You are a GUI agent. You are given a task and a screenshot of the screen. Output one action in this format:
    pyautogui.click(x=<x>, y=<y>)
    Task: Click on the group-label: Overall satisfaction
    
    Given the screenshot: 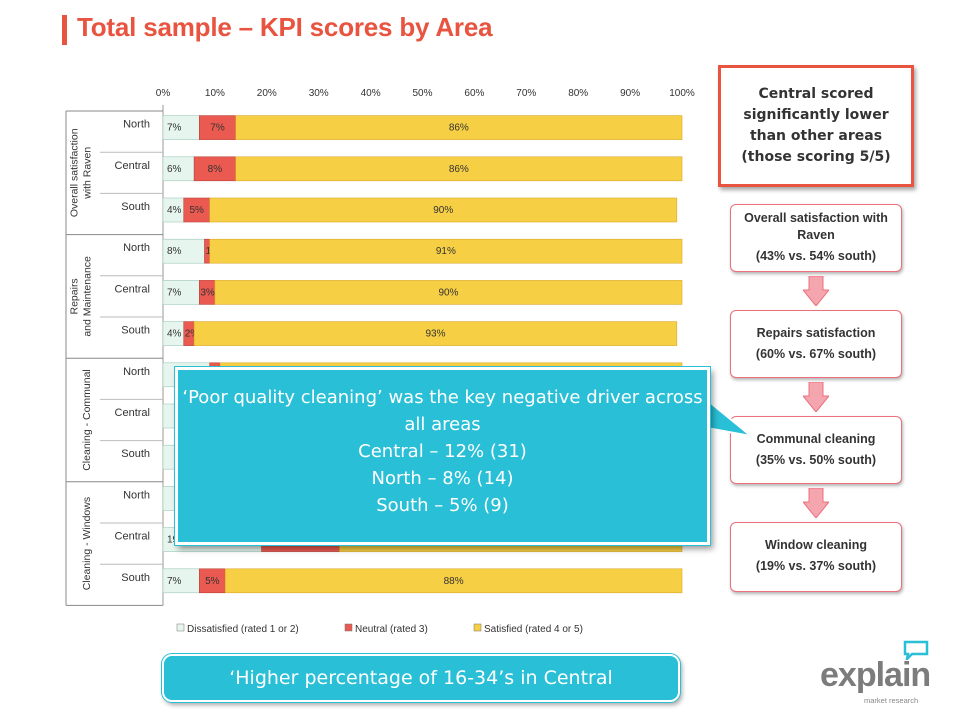 What is the action you would take?
    pyautogui.click(x=75, y=172)
    